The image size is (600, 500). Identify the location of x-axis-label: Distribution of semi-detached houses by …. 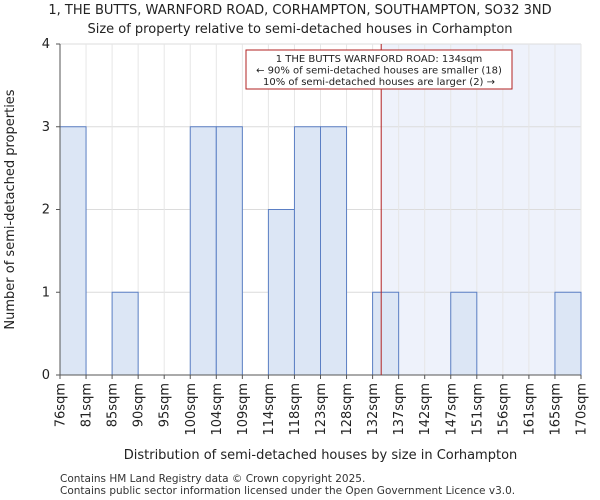
(321, 455).